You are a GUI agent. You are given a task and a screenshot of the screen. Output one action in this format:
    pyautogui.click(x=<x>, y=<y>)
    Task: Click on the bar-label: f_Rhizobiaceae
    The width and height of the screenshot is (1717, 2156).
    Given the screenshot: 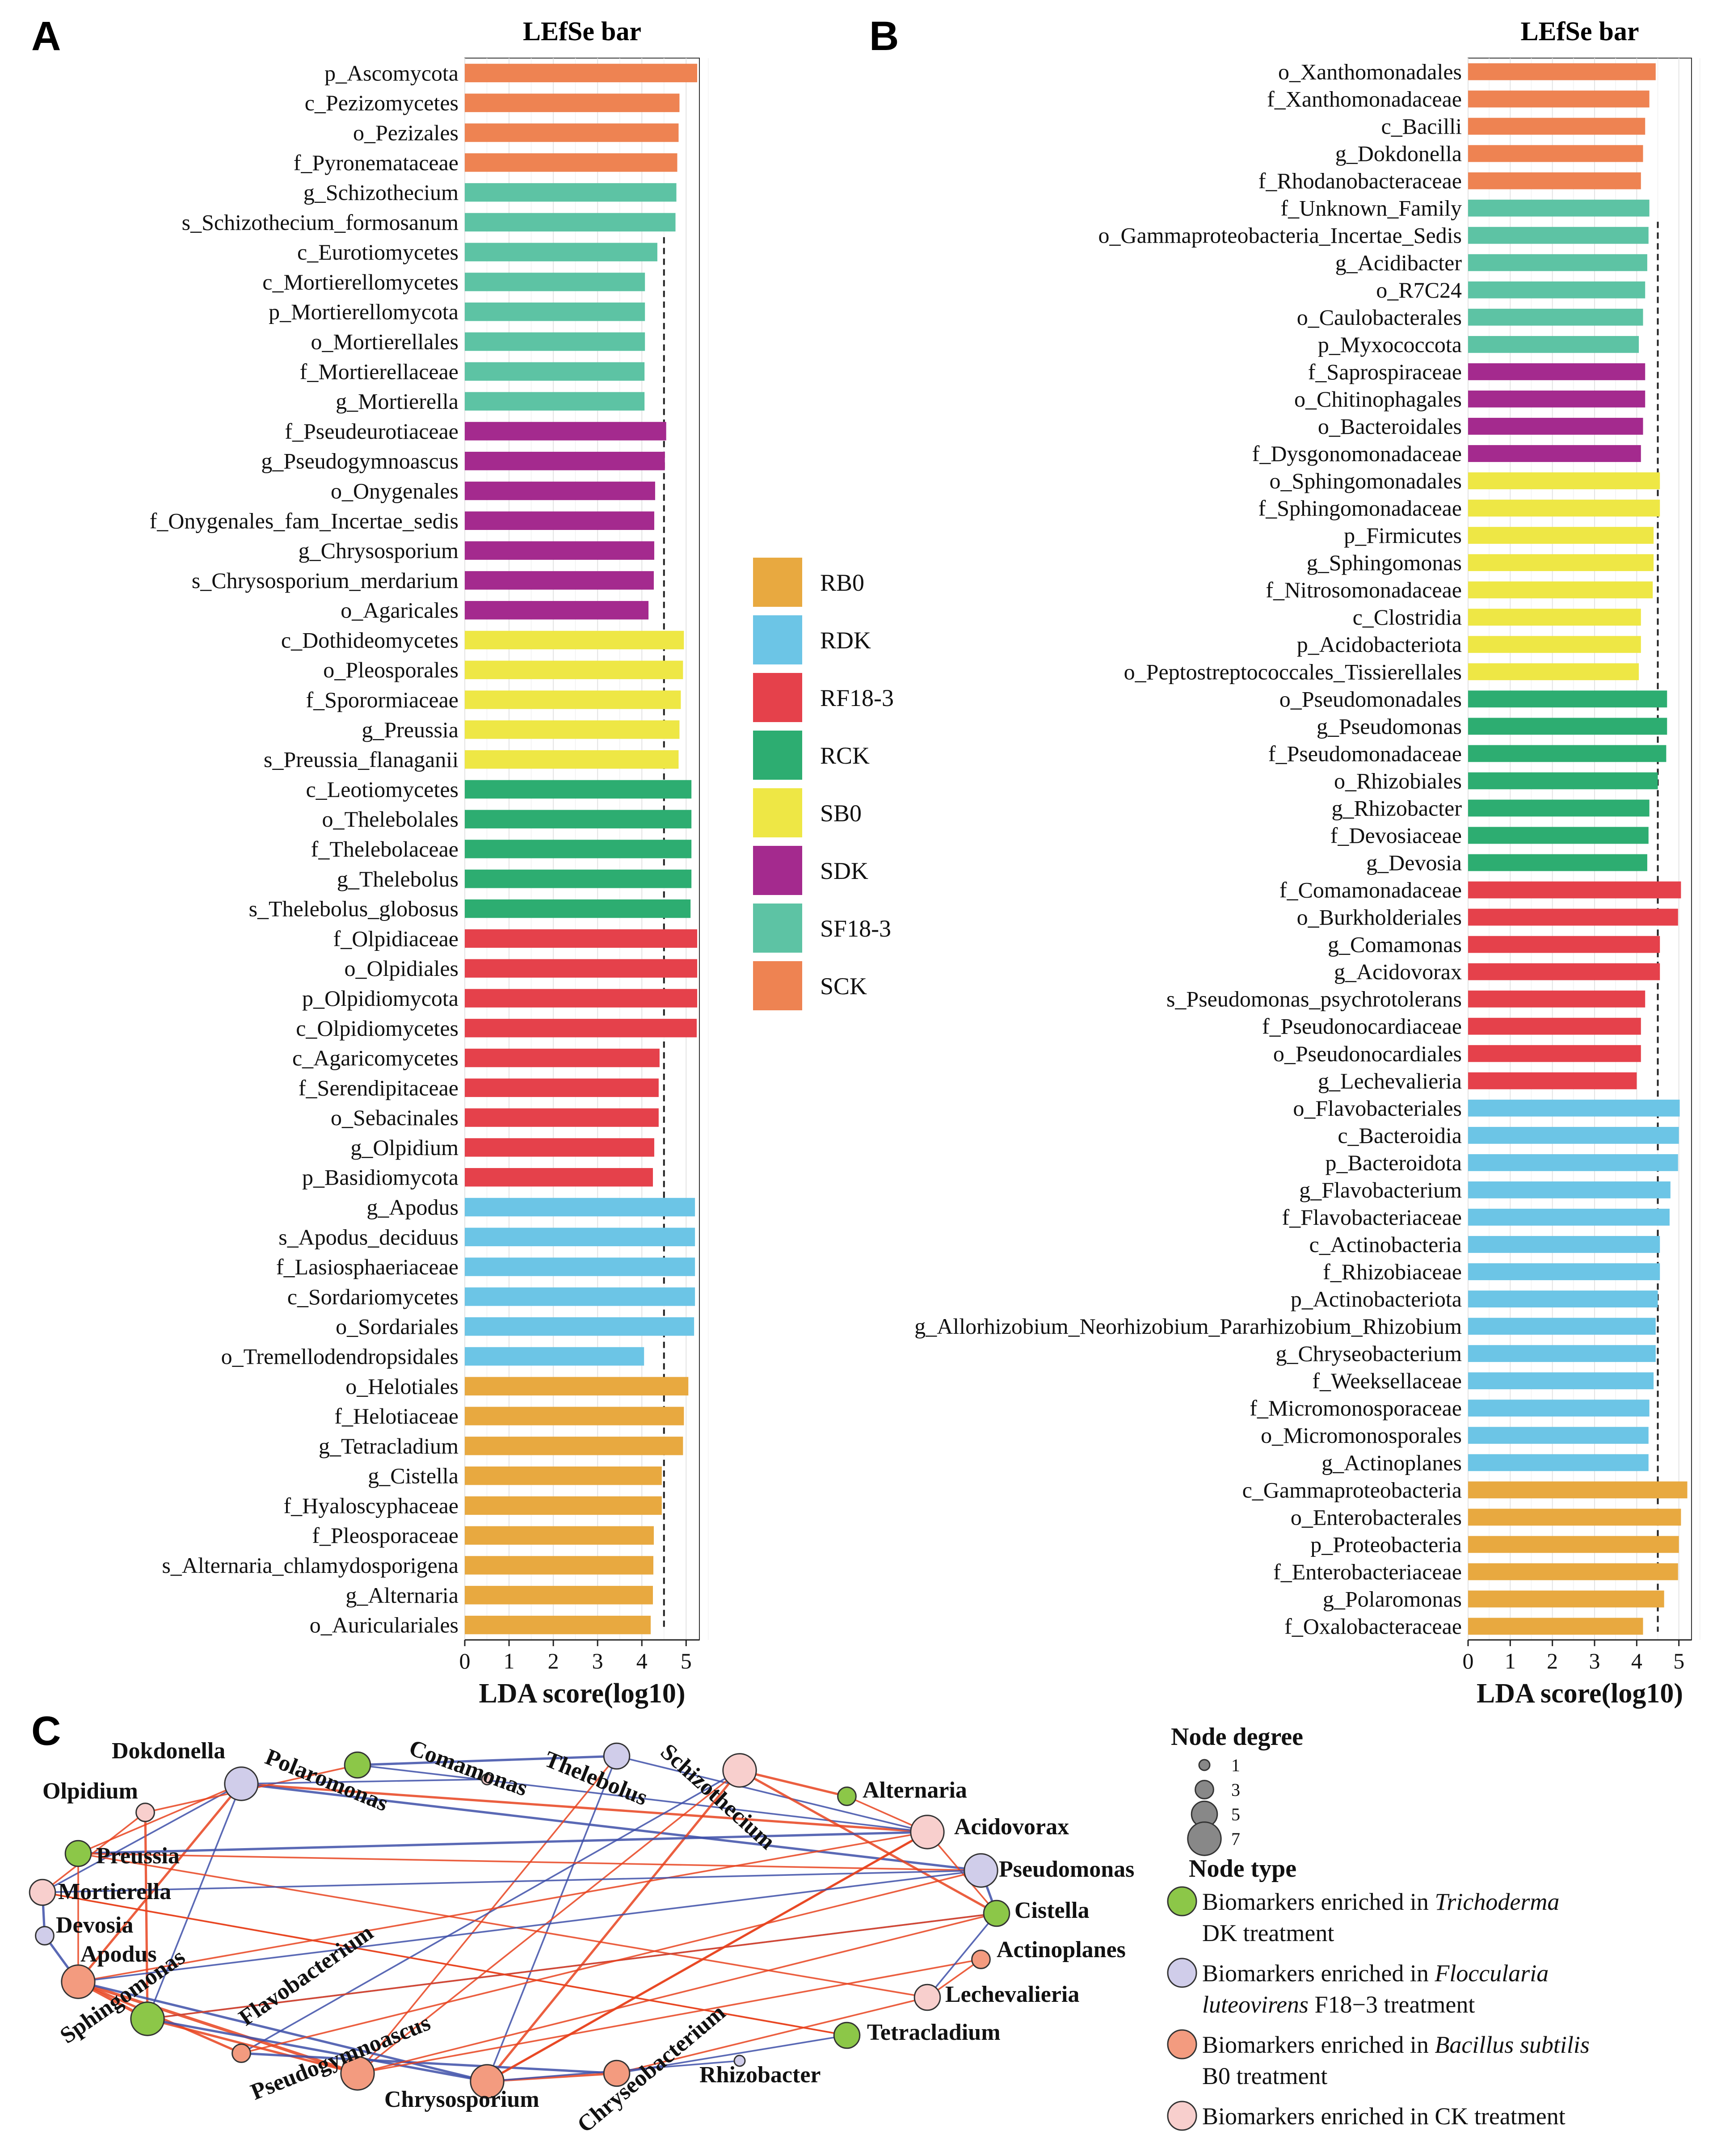 What is the action you would take?
    pyautogui.click(x=1392, y=1271)
    